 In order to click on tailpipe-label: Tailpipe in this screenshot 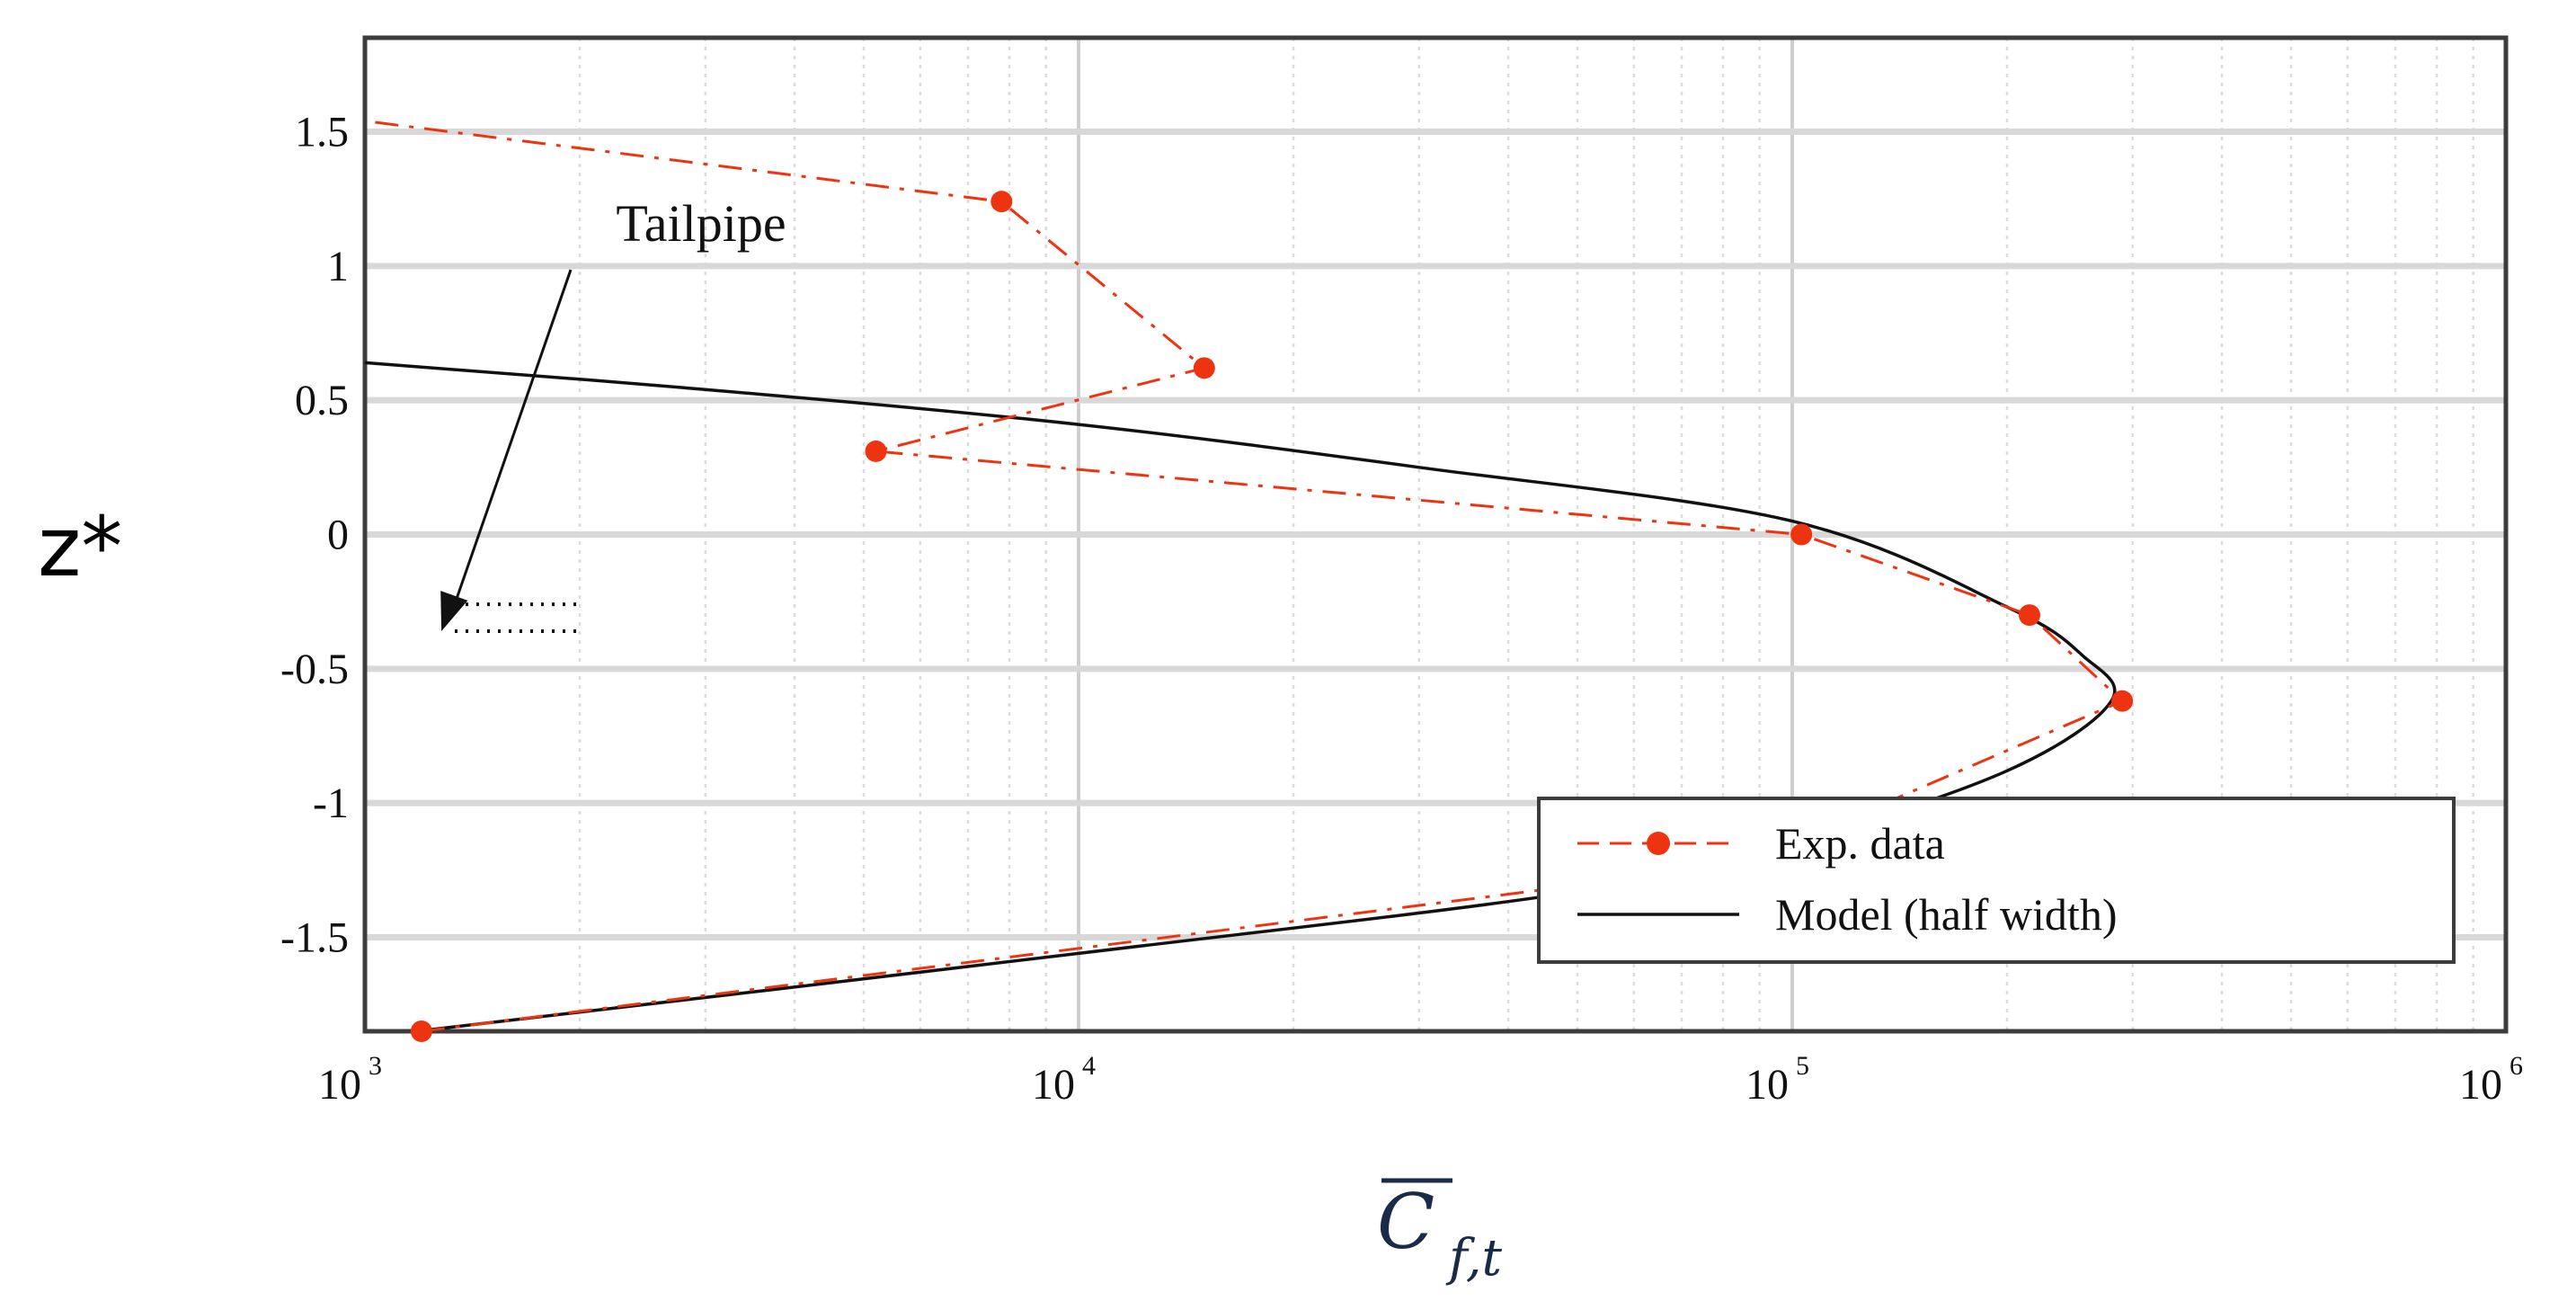, I will do `click(701, 224)`.